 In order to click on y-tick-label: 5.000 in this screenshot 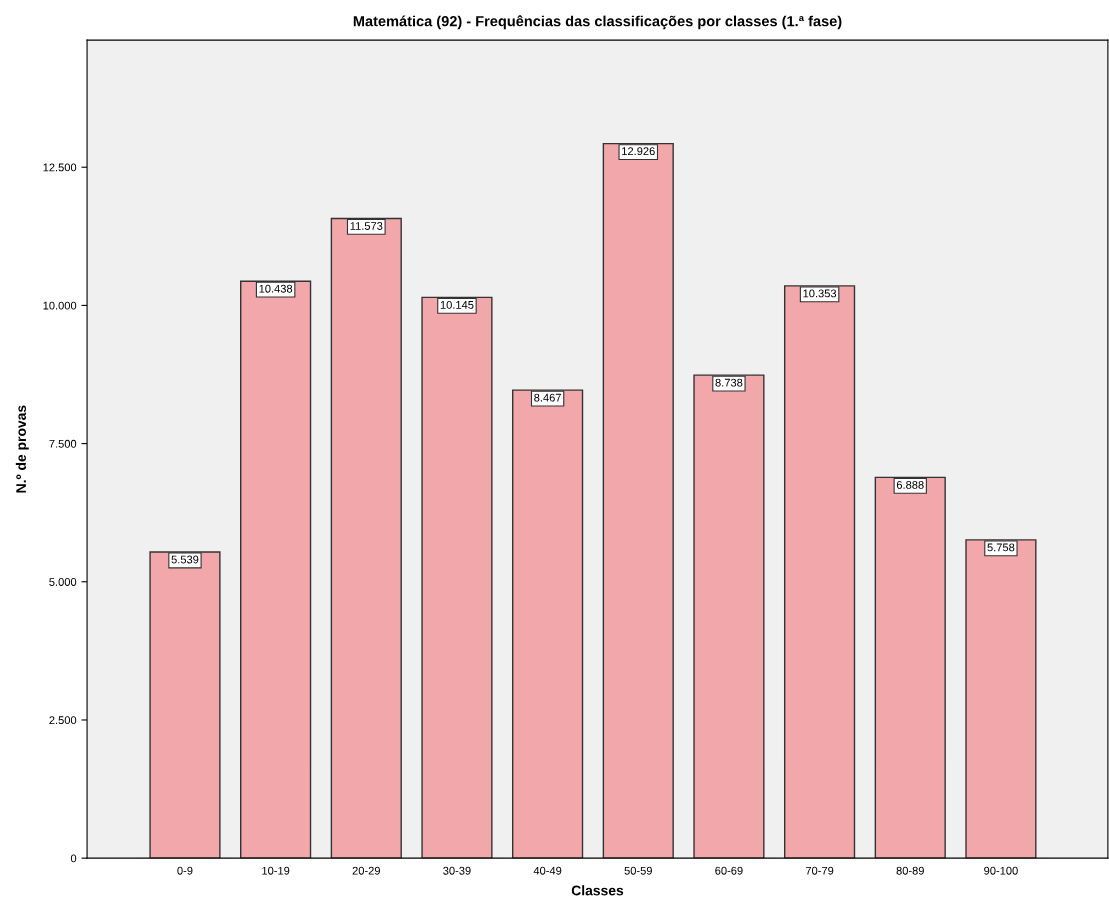, I will do `click(63, 582)`.